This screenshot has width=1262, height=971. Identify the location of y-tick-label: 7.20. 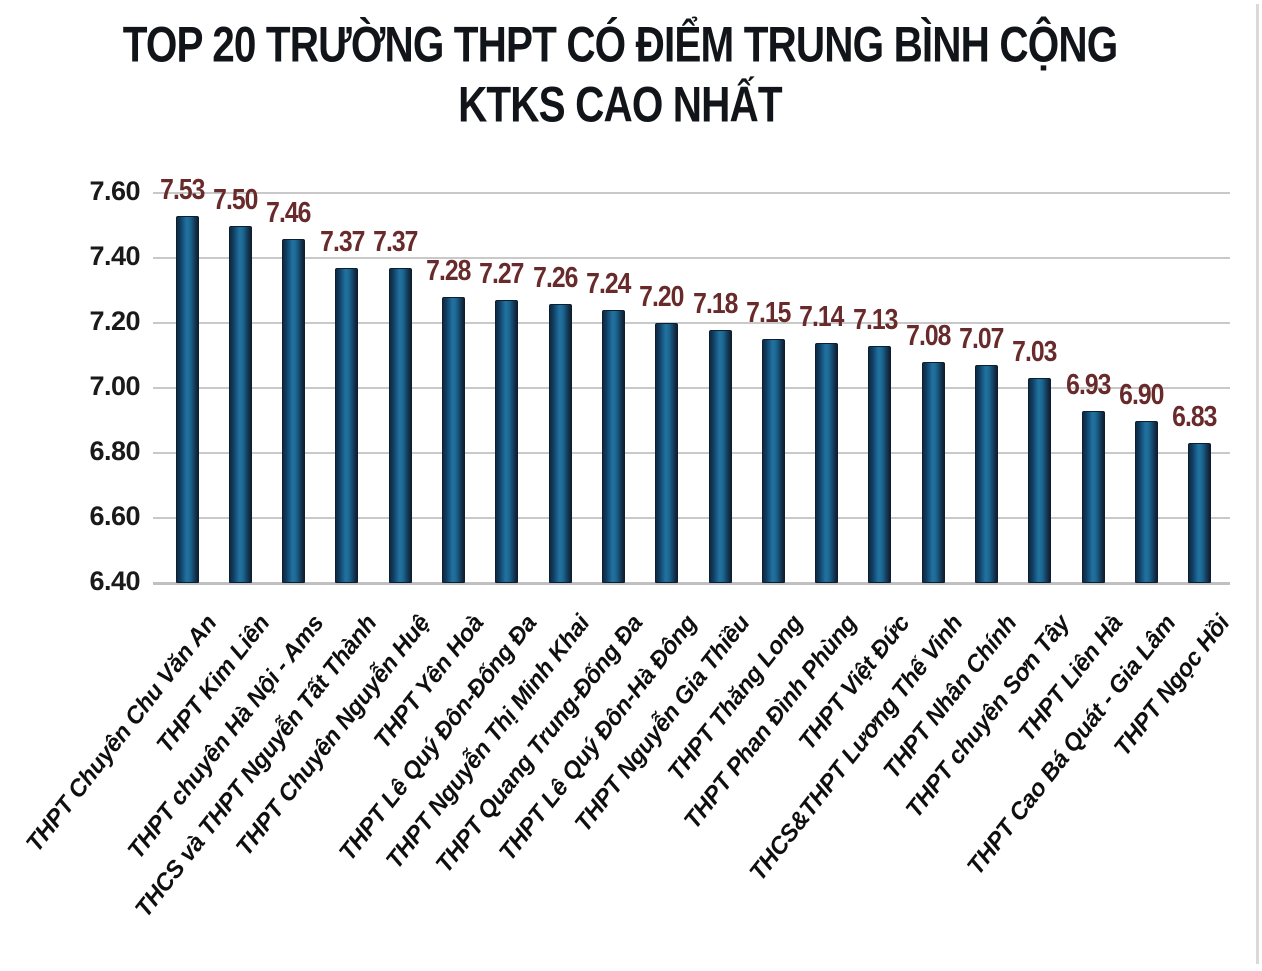
(114, 321).